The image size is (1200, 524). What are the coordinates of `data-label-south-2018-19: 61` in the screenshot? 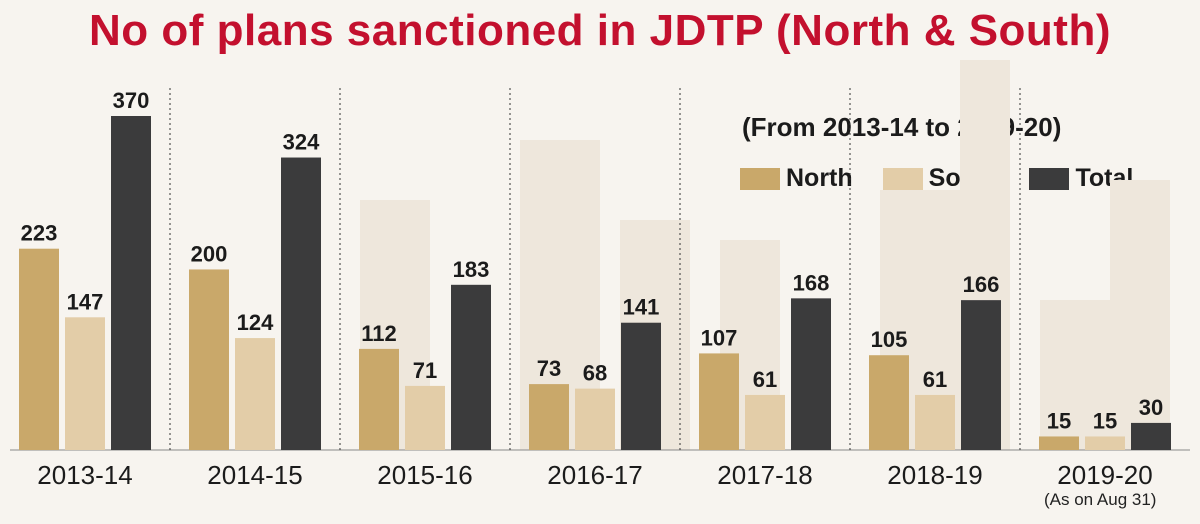 It's located at (935, 379).